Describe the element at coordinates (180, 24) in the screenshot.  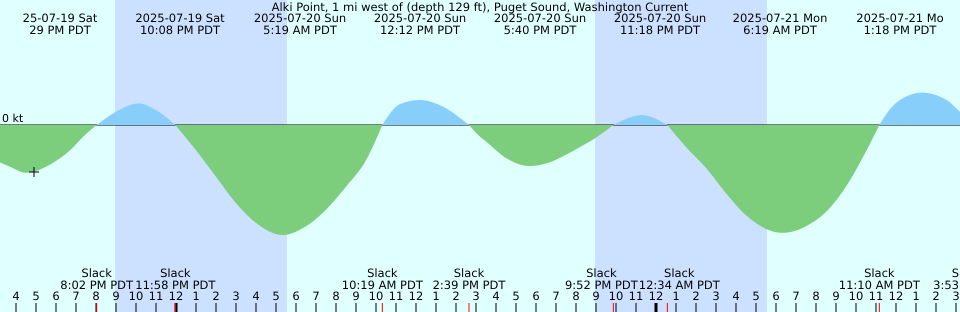
I see `text: 2025-07-19 Sat 10:08 PM PDT` at that location.